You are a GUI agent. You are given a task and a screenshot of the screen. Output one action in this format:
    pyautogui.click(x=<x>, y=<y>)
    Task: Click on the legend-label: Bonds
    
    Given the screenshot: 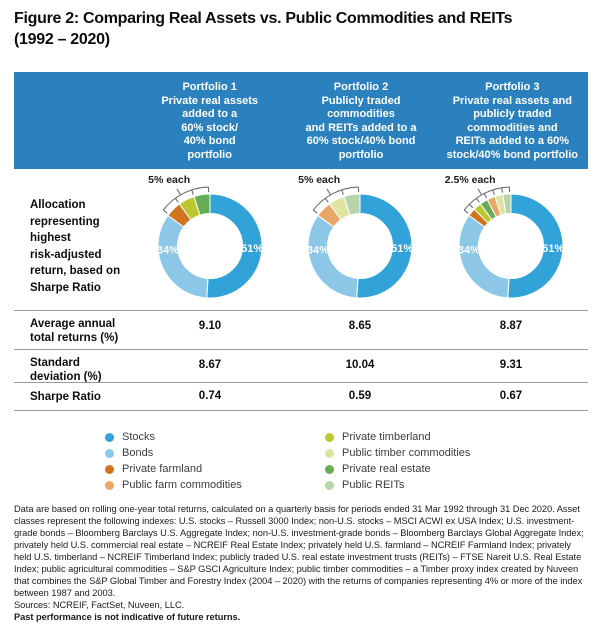 What is the action you would take?
    pyautogui.click(x=138, y=453)
    